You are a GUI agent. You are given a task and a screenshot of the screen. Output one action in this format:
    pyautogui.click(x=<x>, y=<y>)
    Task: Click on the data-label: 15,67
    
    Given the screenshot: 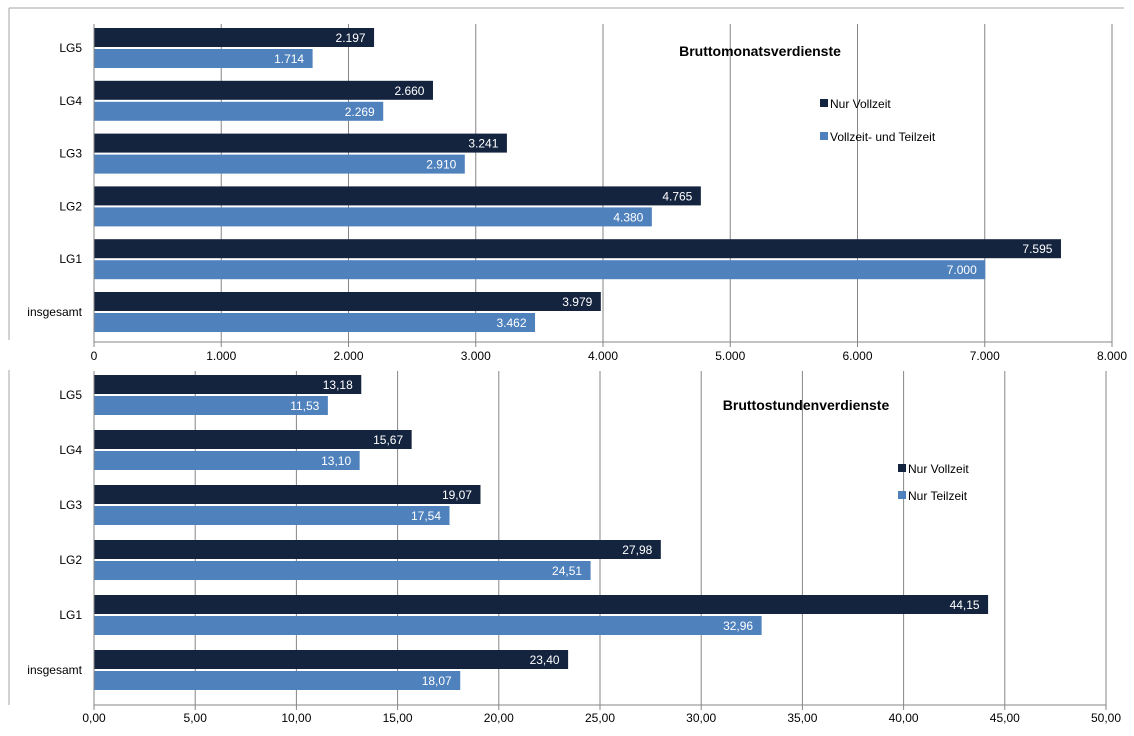 What is the action you would take?
    pyautogui.click(x=388, y=440)
    